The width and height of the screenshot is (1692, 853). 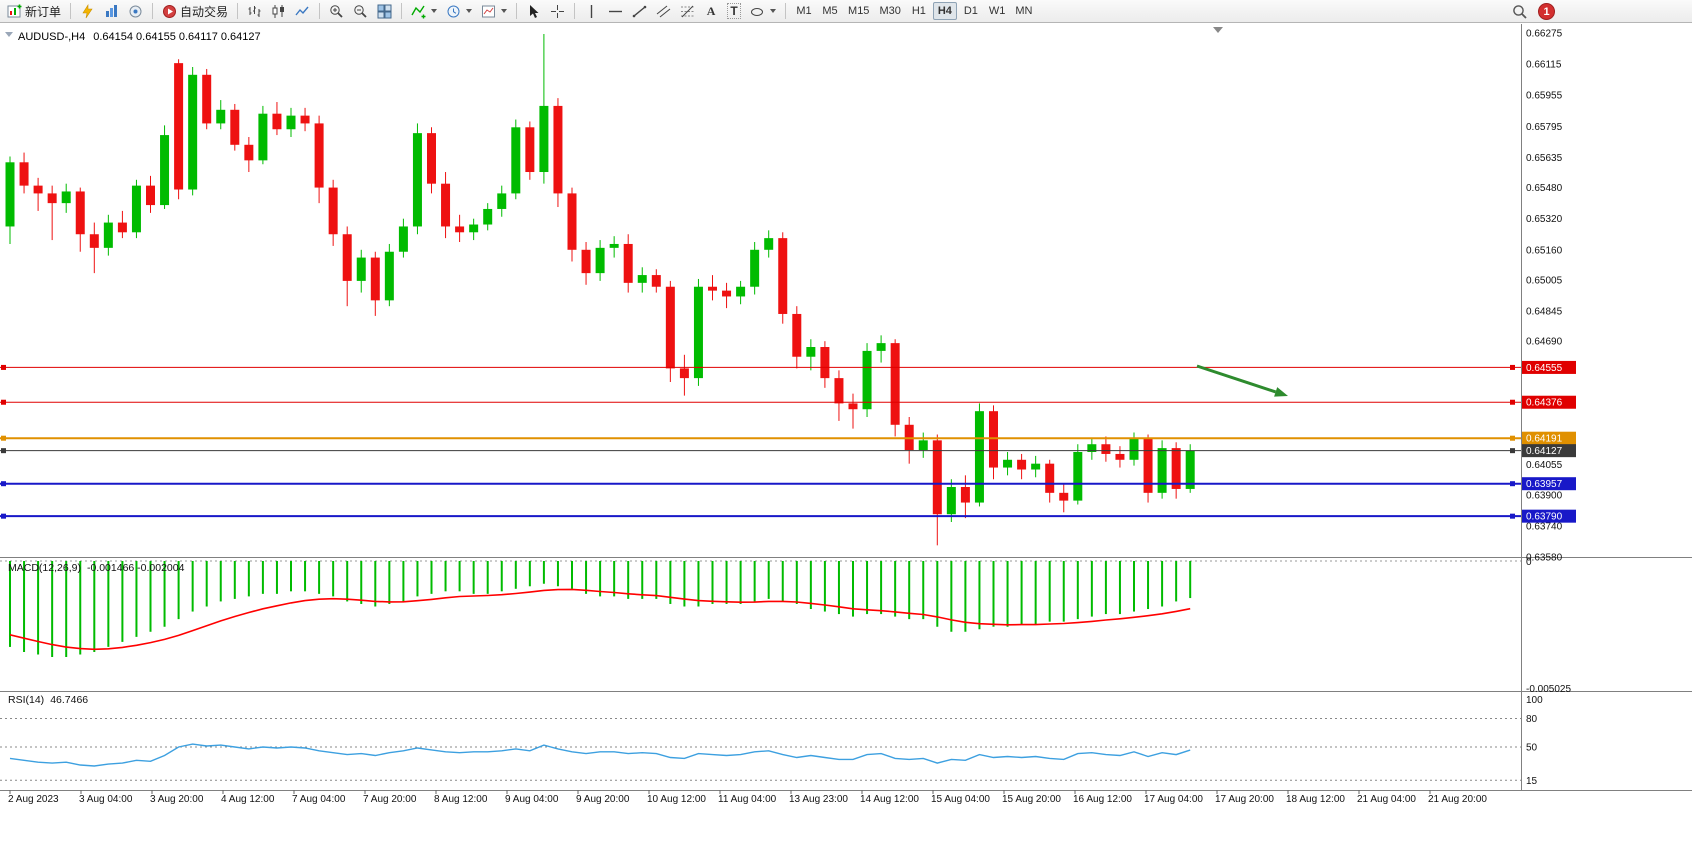 I want to click on cursor-button, so click(x=533, y=11).